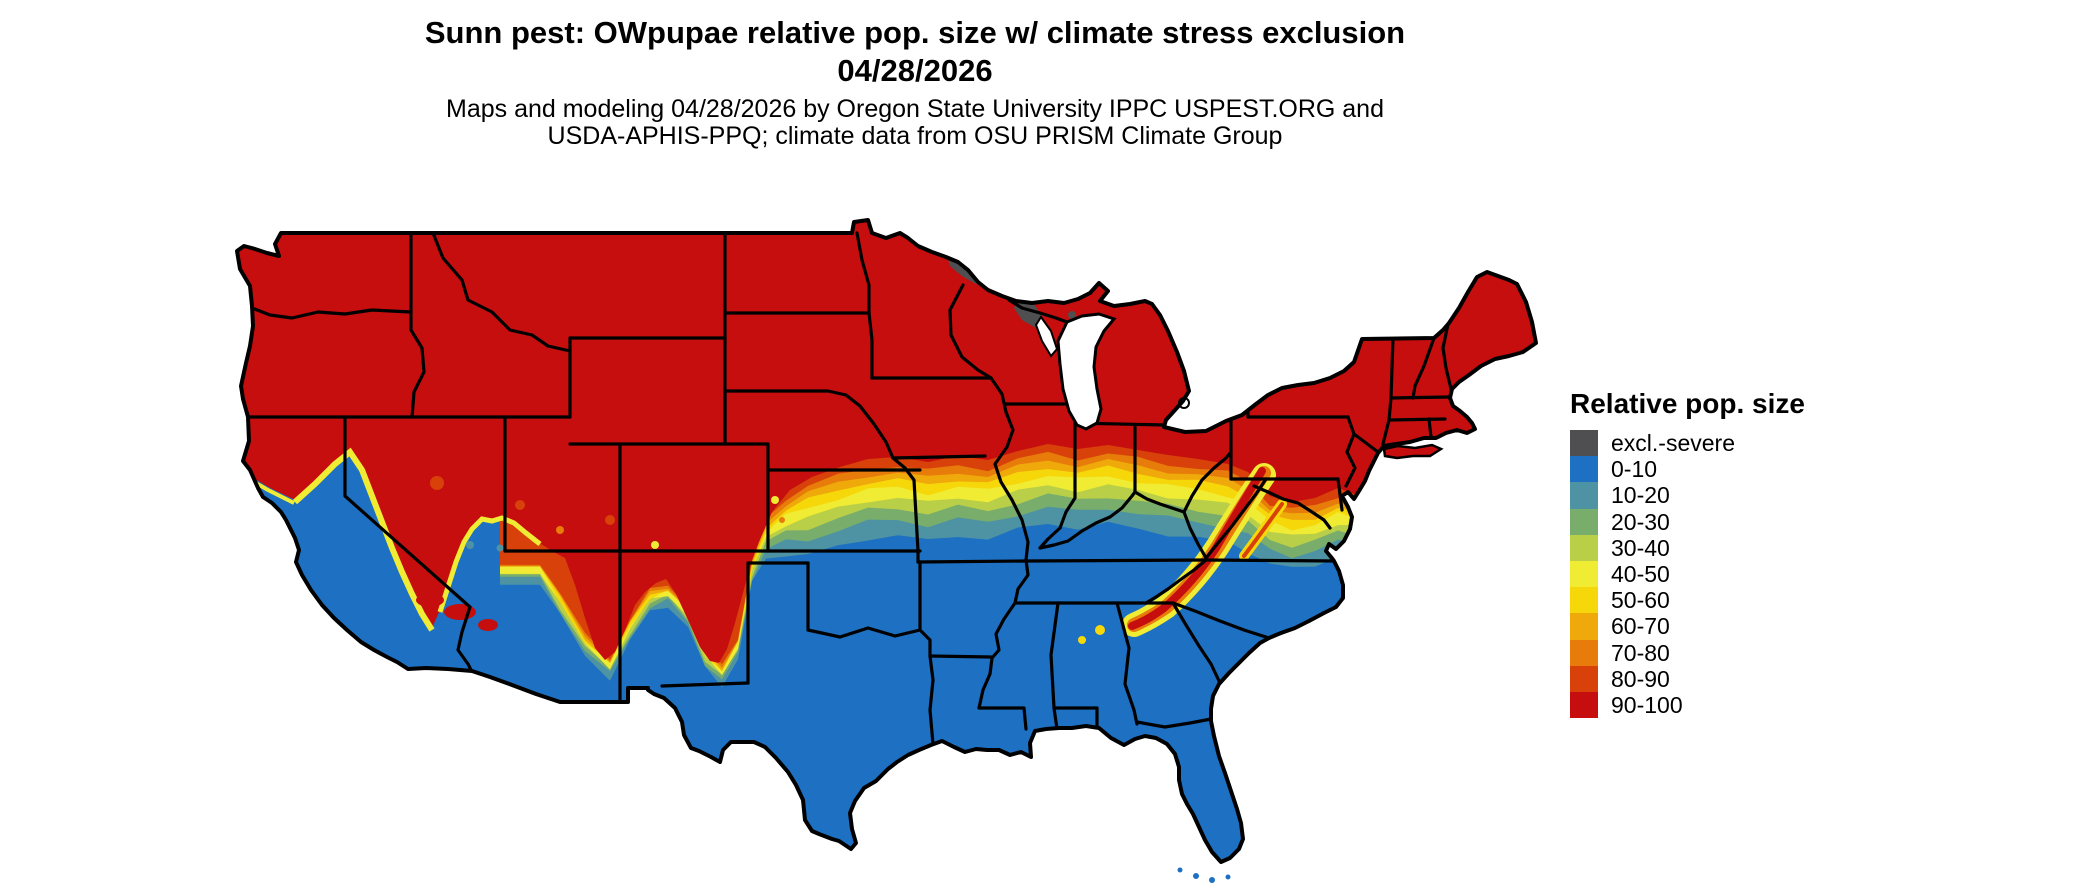  I want to click on legend-label: 20-30, so click(1640, 521).